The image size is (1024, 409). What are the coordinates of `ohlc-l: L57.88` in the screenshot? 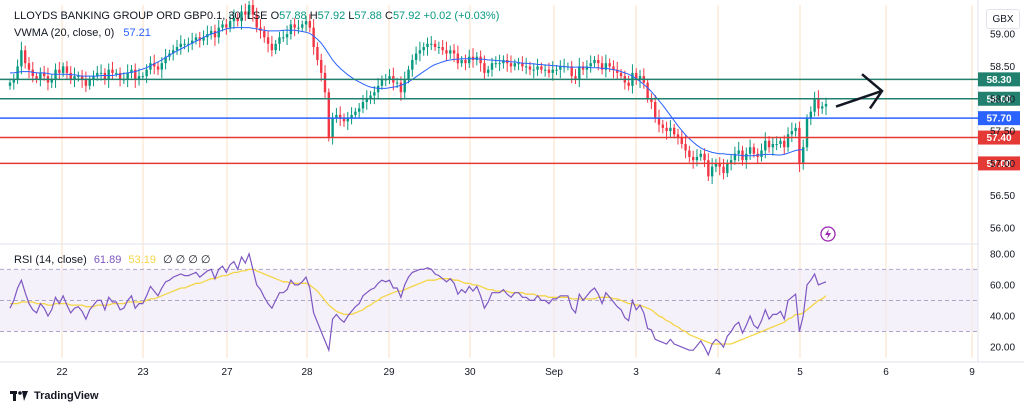 It's located at (365, 16).